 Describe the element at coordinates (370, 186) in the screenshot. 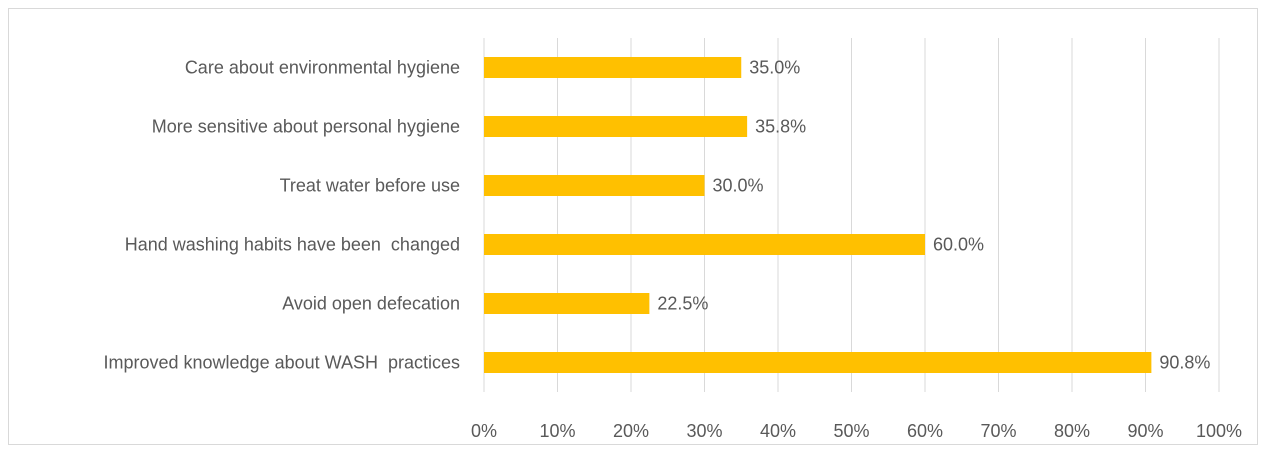

I see `category-label: Treat water before use` at that location.